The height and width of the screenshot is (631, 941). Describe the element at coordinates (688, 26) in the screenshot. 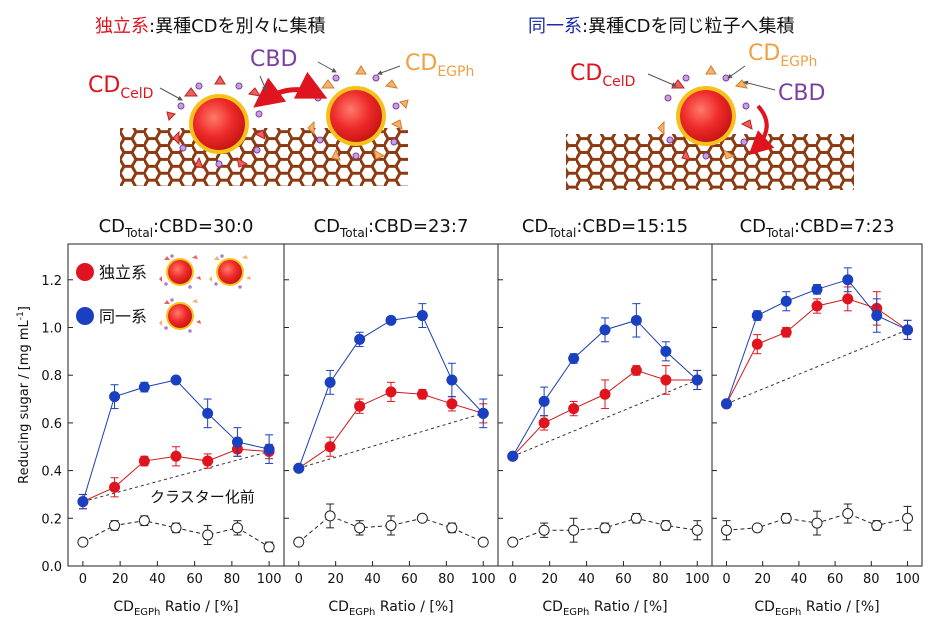

I see `title-same-rest: :異種CDを同じ粒子へ集積` at that location.